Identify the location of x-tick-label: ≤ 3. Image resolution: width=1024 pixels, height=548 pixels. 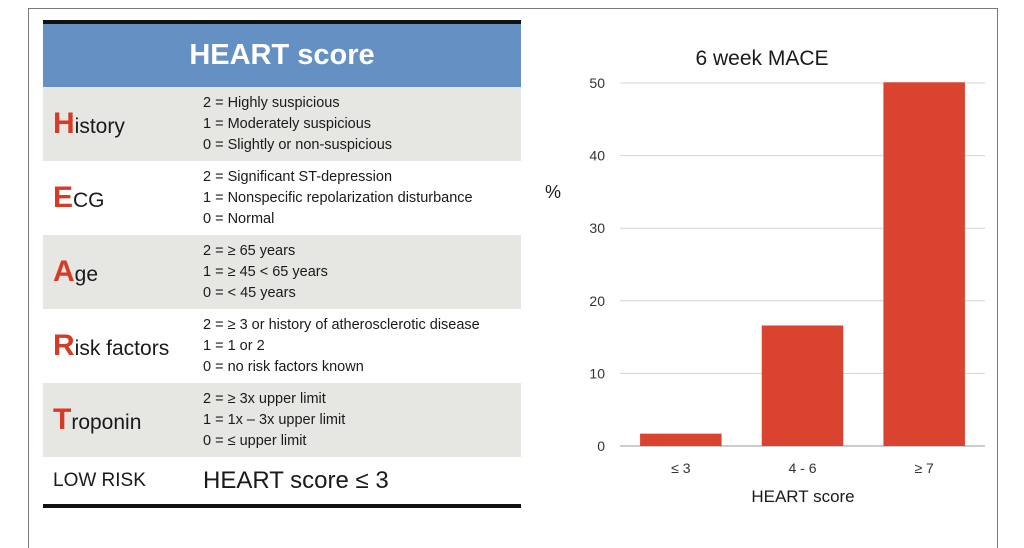
(681, 468).